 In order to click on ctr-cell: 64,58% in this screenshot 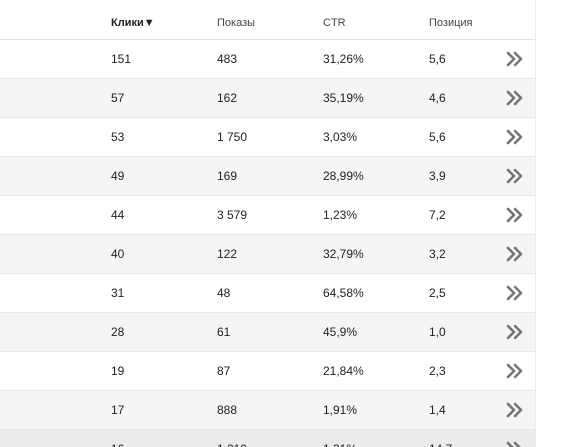, I will do `click(343, 293)`.